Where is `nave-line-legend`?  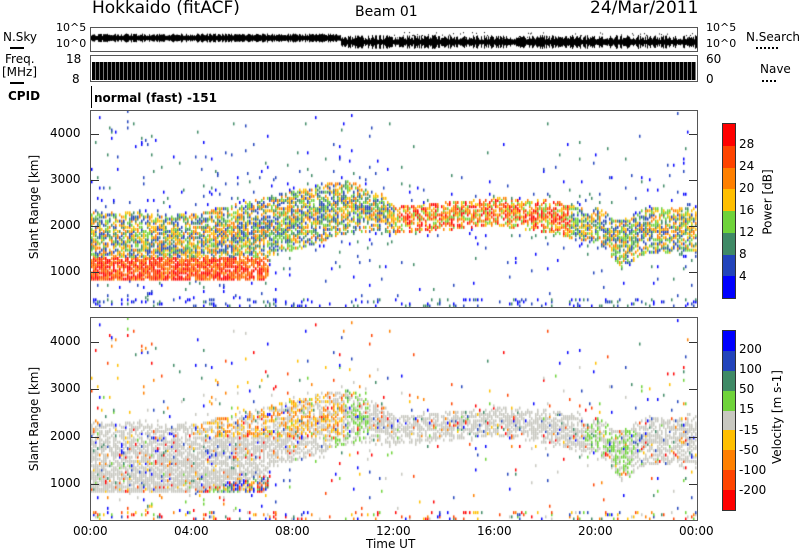
nave-line-legend is located at coordinates (769, 81).